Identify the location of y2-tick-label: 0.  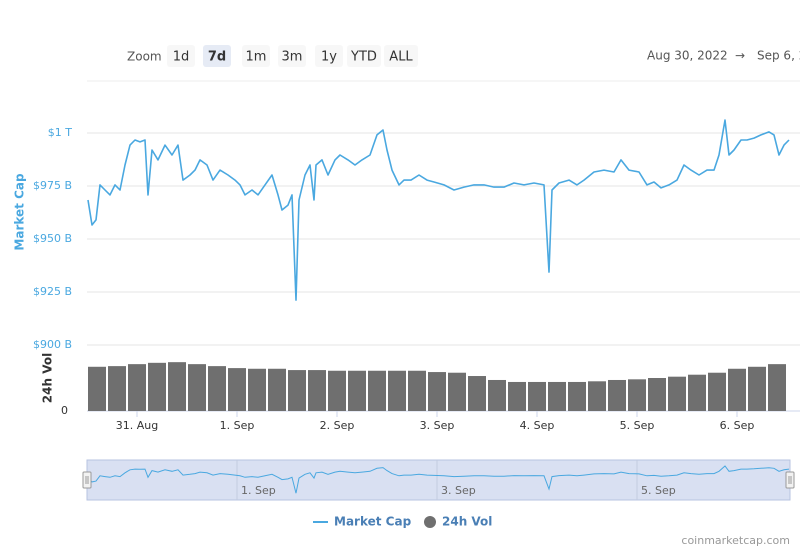
(64, 410).